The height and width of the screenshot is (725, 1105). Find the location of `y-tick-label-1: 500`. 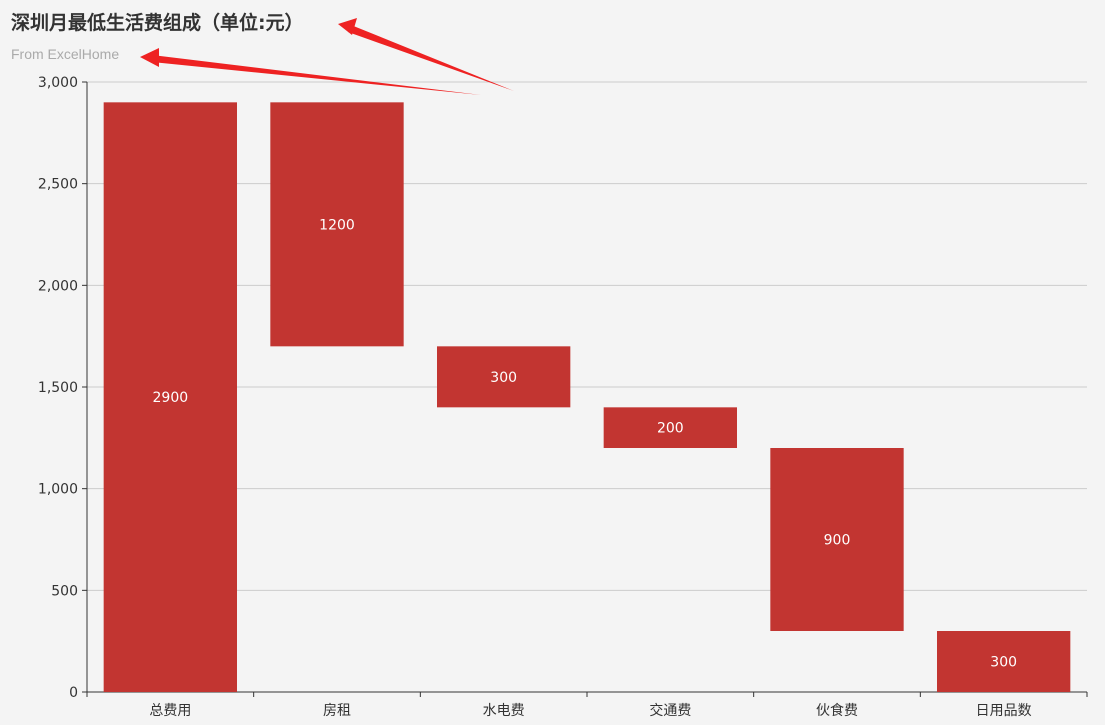

y-tick-label-1: 500 is located at coordinates (64, 591).